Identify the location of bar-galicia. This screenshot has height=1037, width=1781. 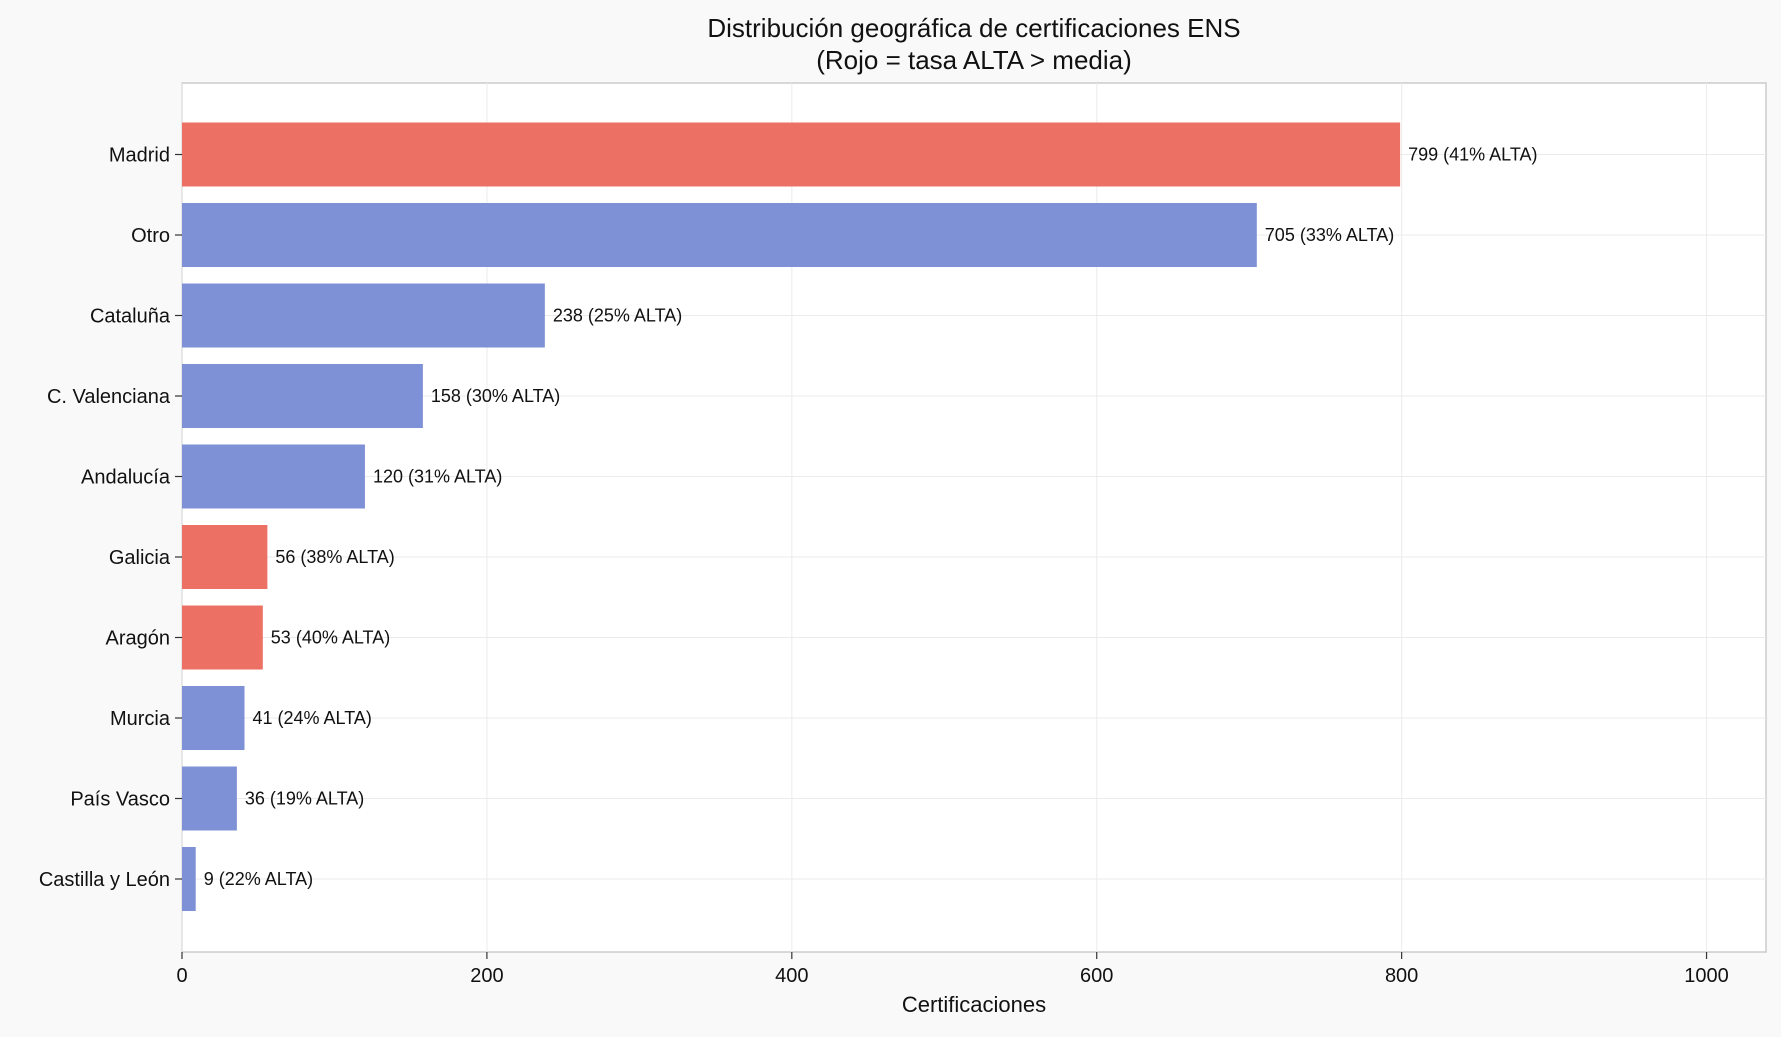
(225, 557).